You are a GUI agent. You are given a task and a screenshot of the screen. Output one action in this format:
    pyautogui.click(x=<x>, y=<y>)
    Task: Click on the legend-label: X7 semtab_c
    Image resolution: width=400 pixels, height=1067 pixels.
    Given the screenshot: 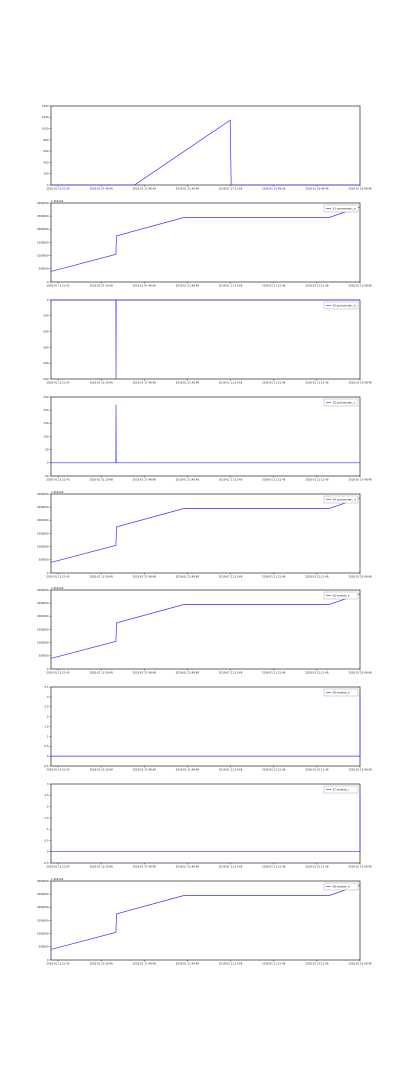 What is the action you would take?
    pyautogui.click(x=341, y=789)
    